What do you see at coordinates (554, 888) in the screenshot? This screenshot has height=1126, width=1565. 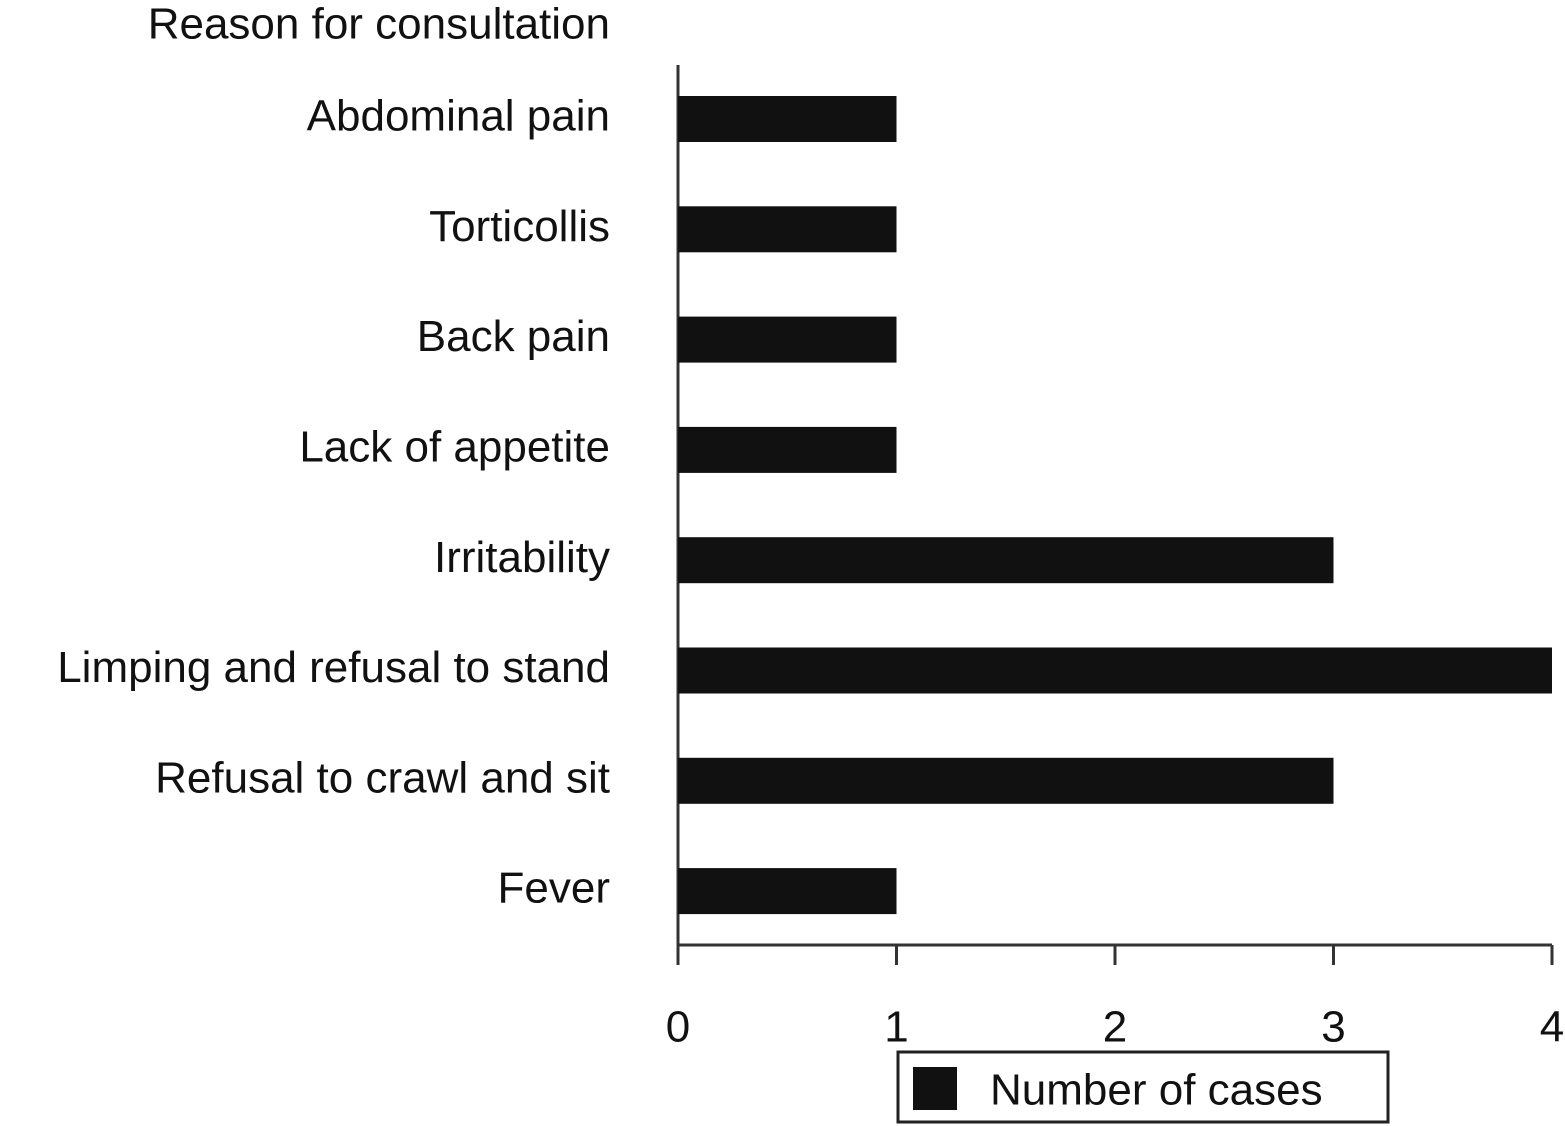 I see `y-tick-label: Fever` at bounding box center [554, 888].